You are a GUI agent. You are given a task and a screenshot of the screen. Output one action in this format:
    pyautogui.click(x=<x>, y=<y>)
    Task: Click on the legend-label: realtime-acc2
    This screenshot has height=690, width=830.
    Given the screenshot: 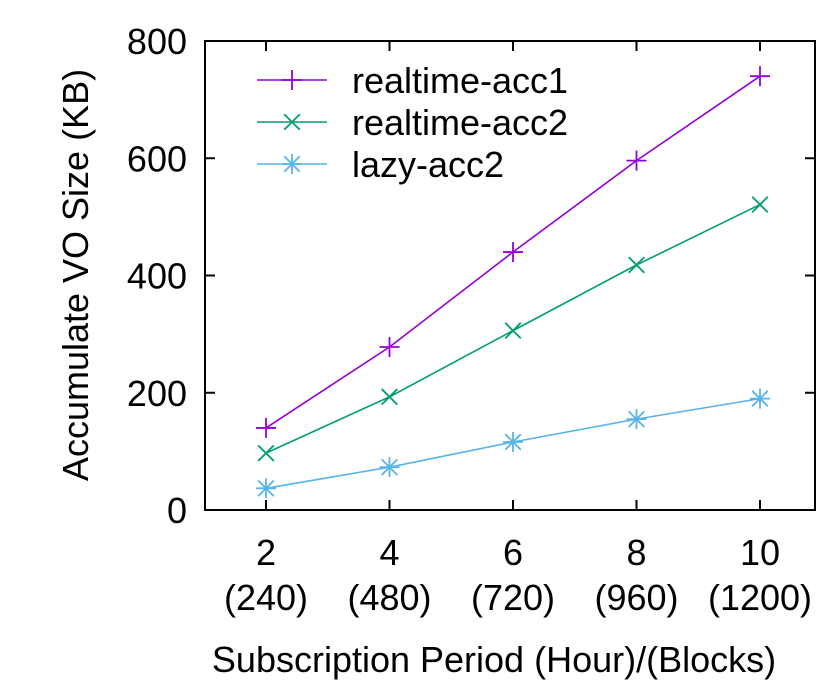 What is the action you would take?
    pyautogui.click(x=460, y=122)
    